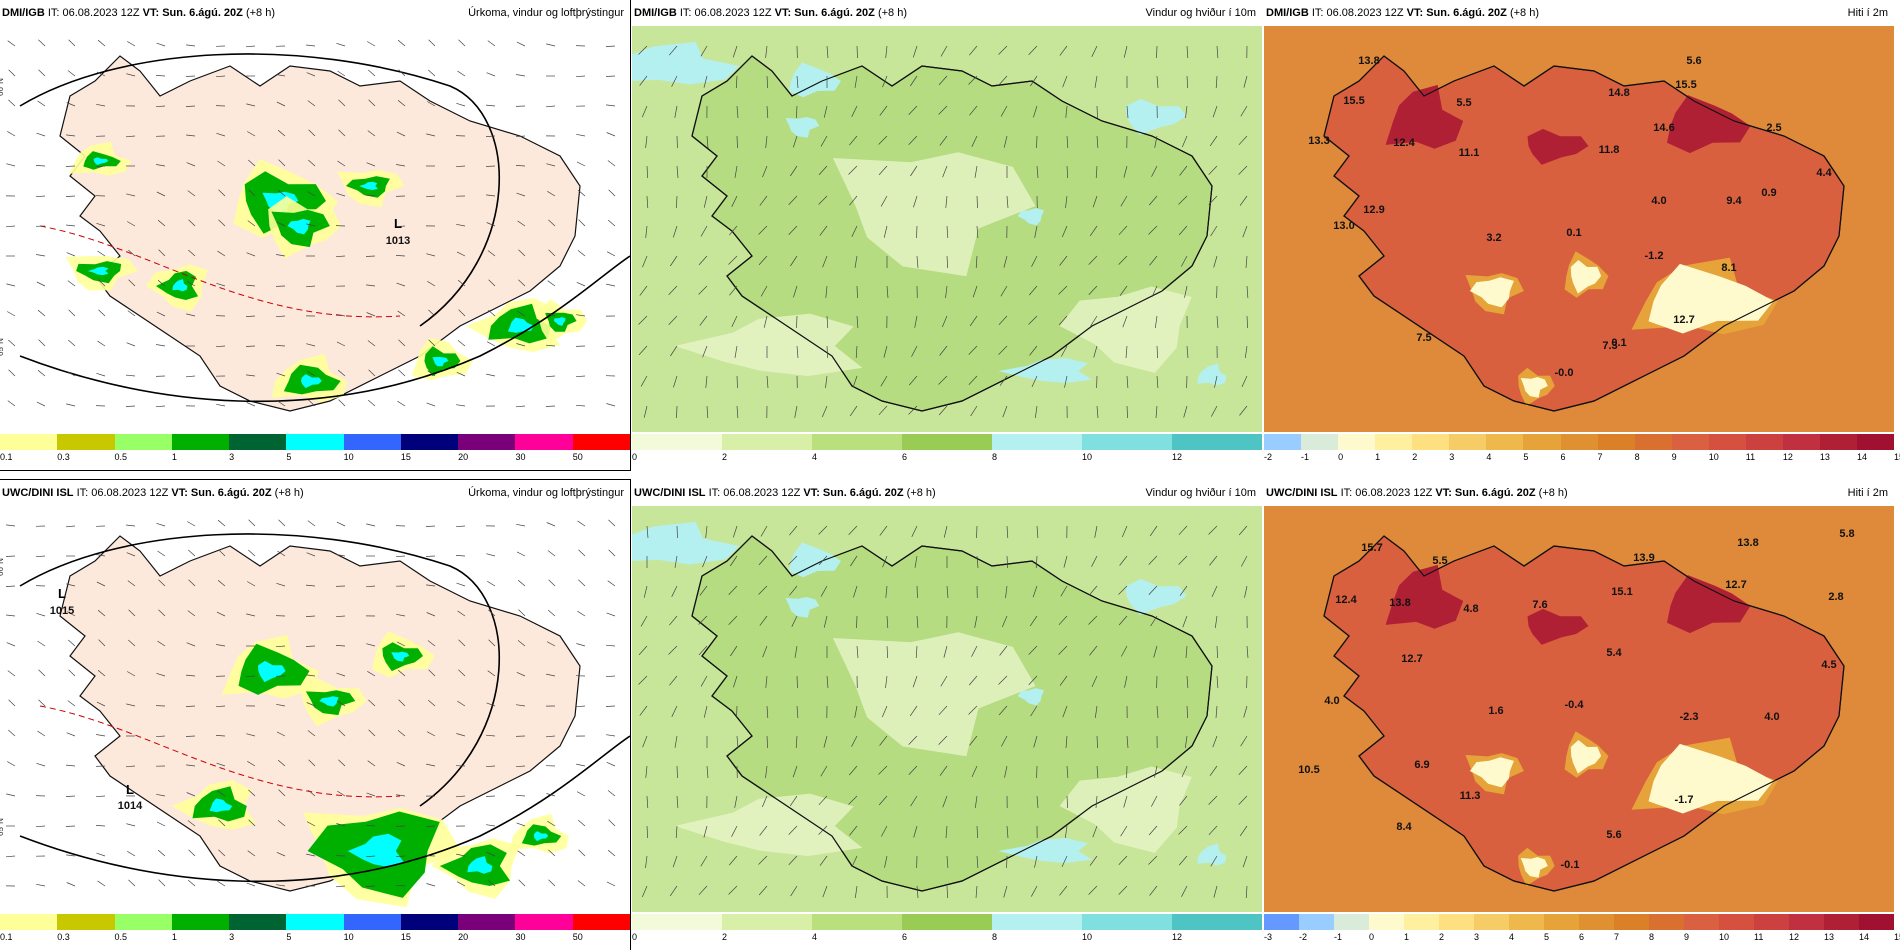 This screenshot has width=1900, height=950. What do you see at coordinates (1693, 61) in the screenshot?
I see `map-value-label: 5.6` at bounding box center [1693, 61].